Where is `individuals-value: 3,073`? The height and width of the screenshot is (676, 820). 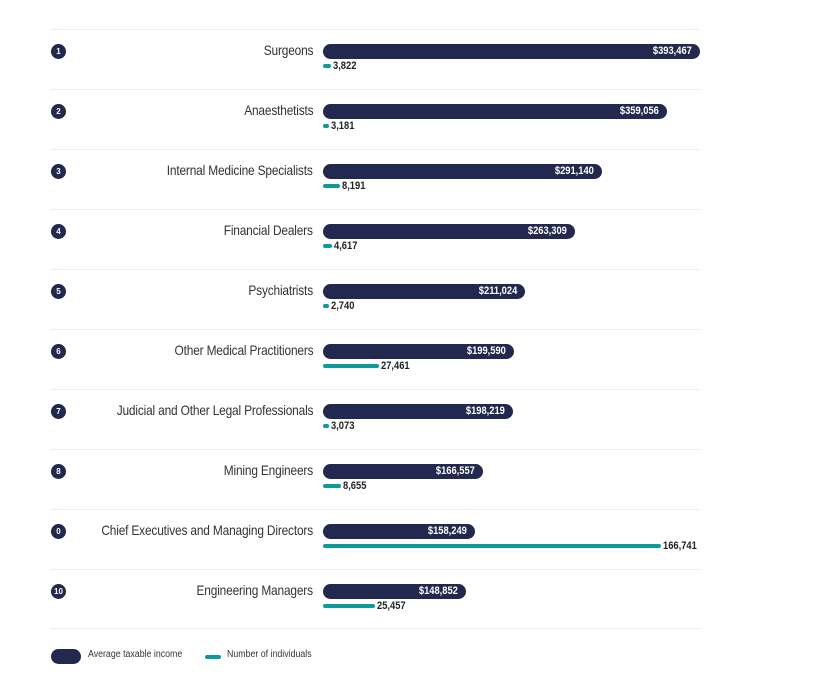 individuals-value: 3,073 is located at coordinates (343, 426).